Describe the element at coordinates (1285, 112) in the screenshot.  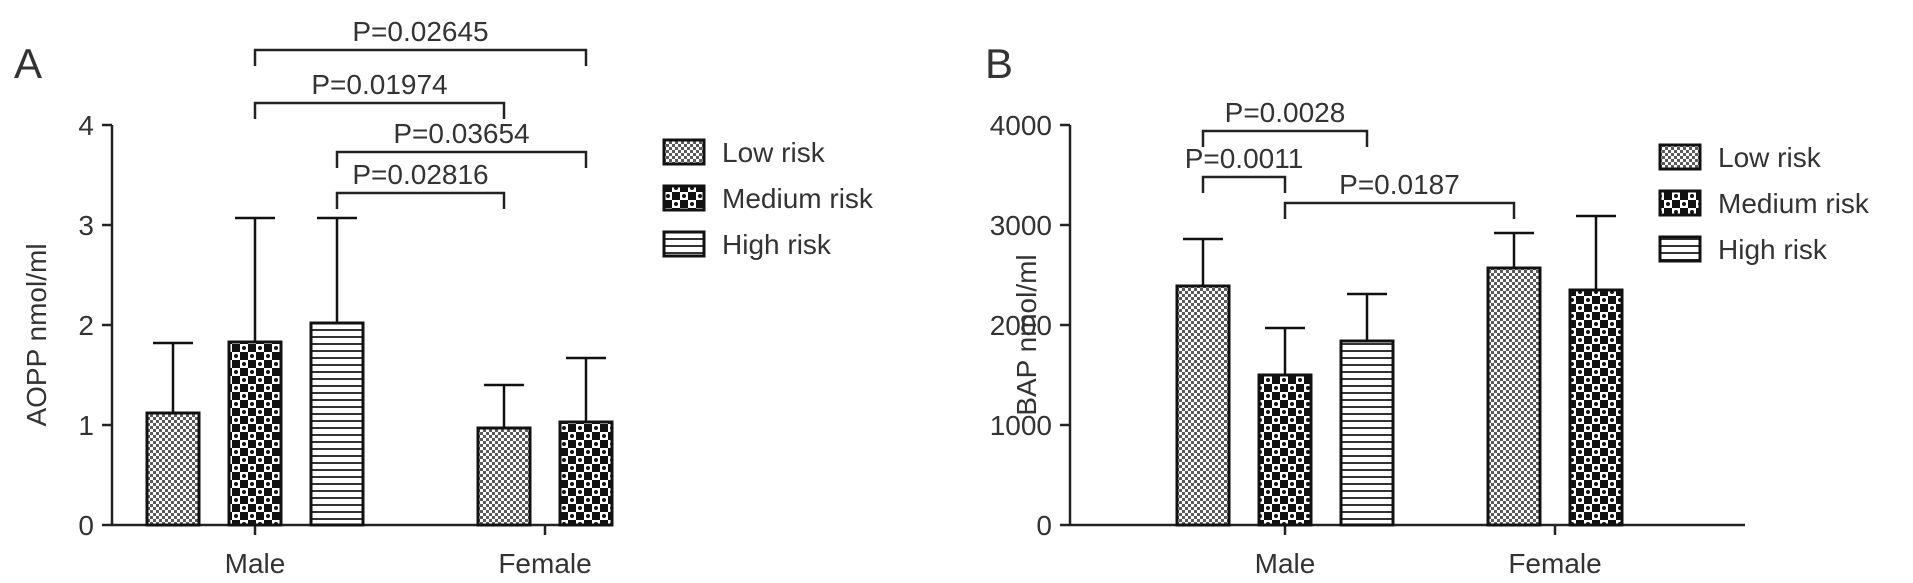
I see `significance-label: P=0.0028` at that location.